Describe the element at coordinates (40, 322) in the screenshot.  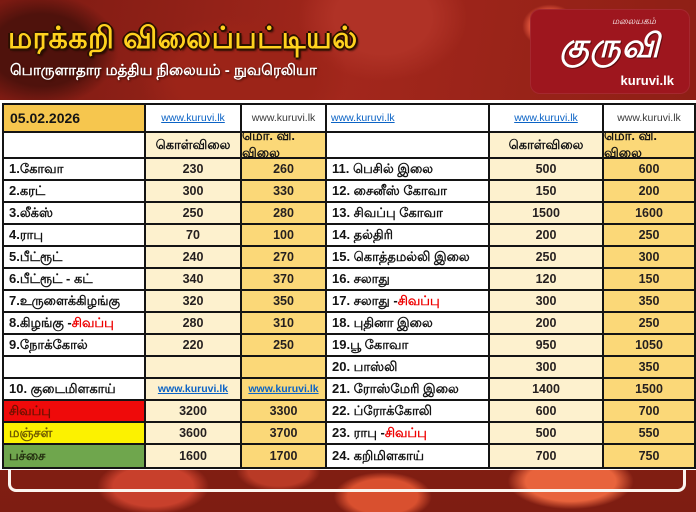
I see `item-name: 8.கிழங்கு -` at that location.